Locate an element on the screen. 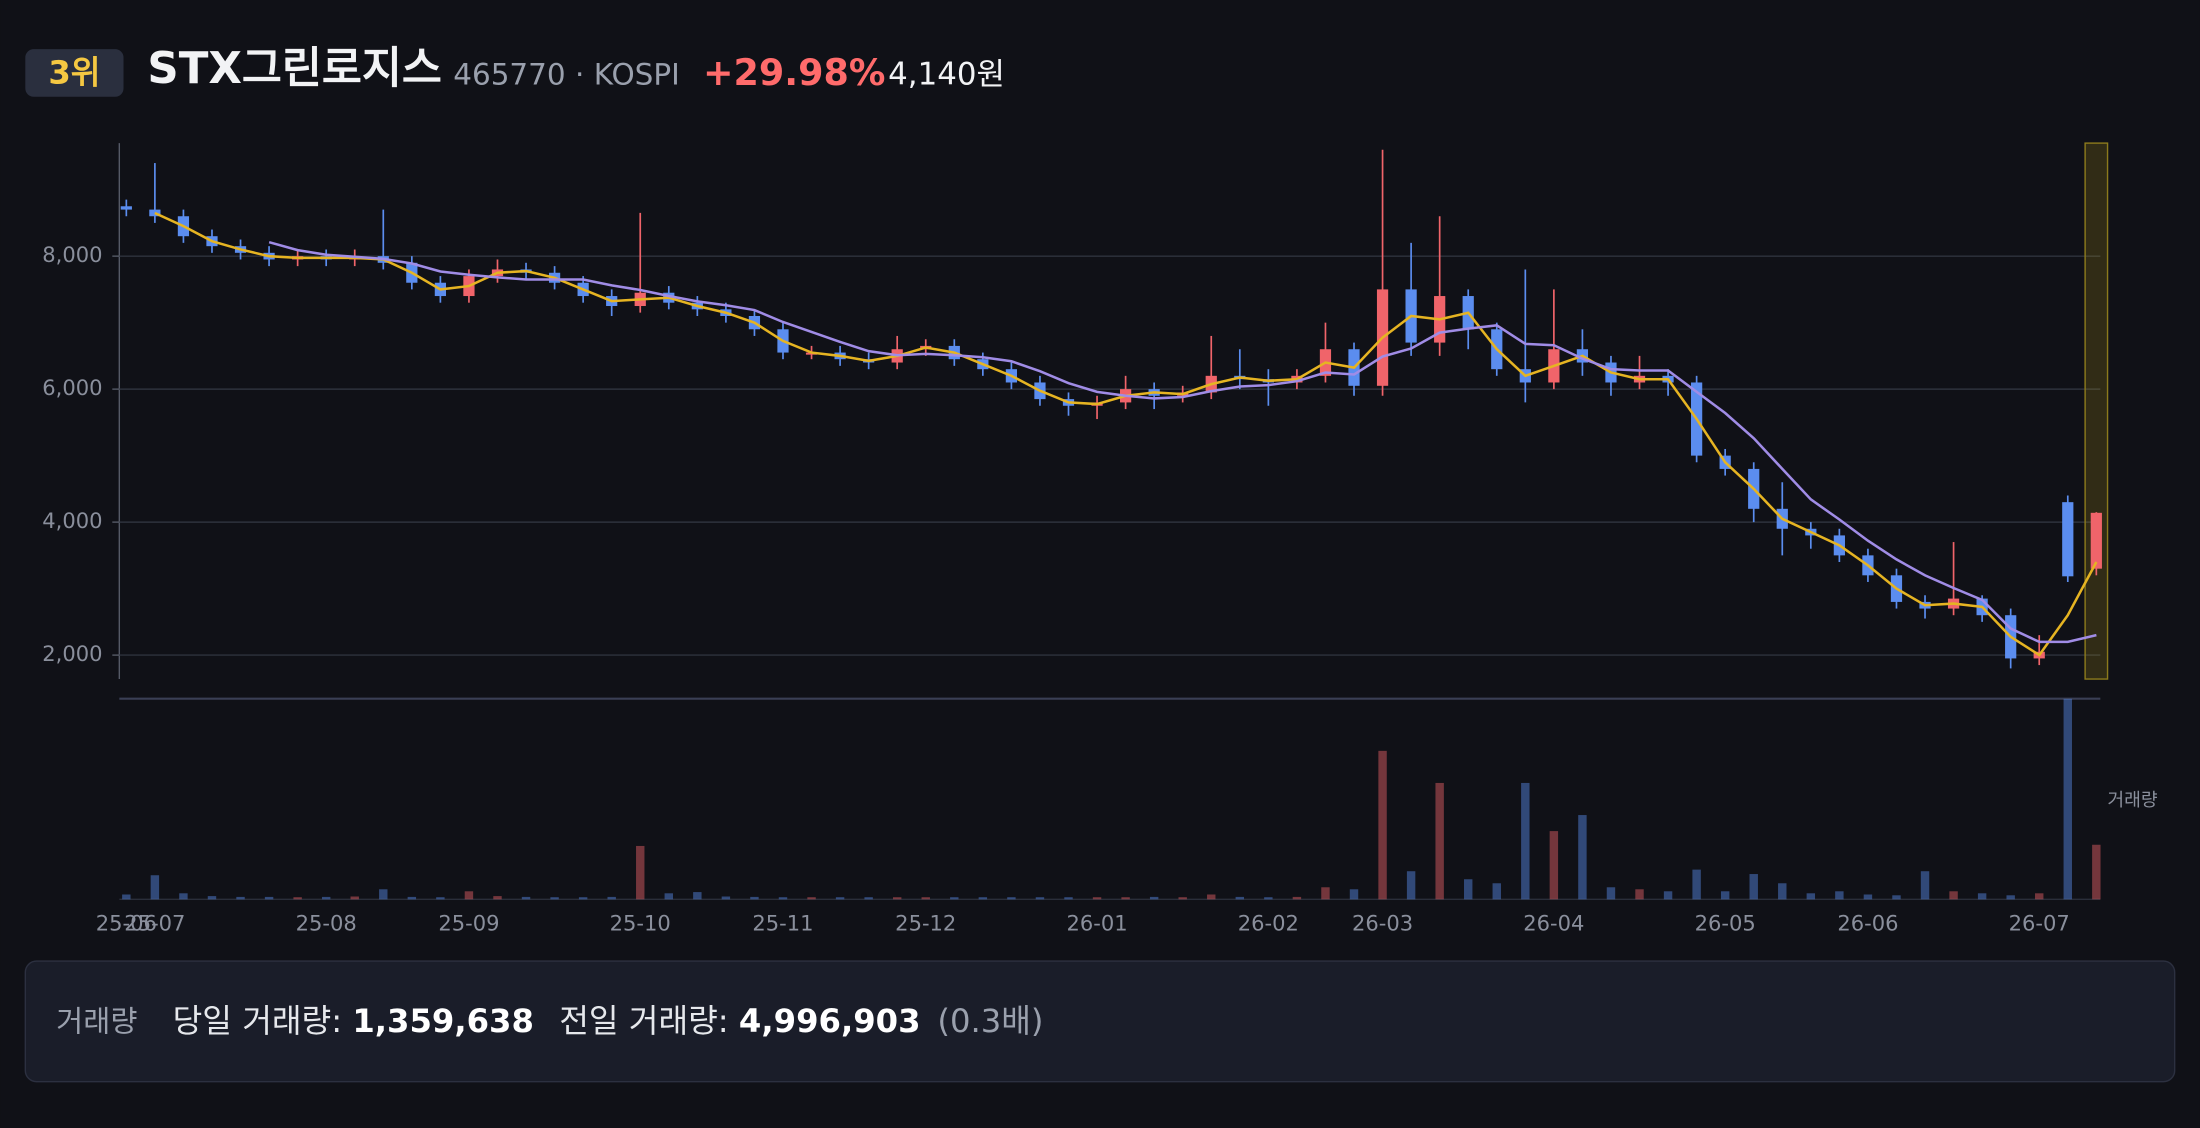 The image size is (2200, 1128). volume-summary: 당일 거래량: 1,359,638 전일 거래량: 4,996,903 (0.3배) is located at coordinates (608, 1021).